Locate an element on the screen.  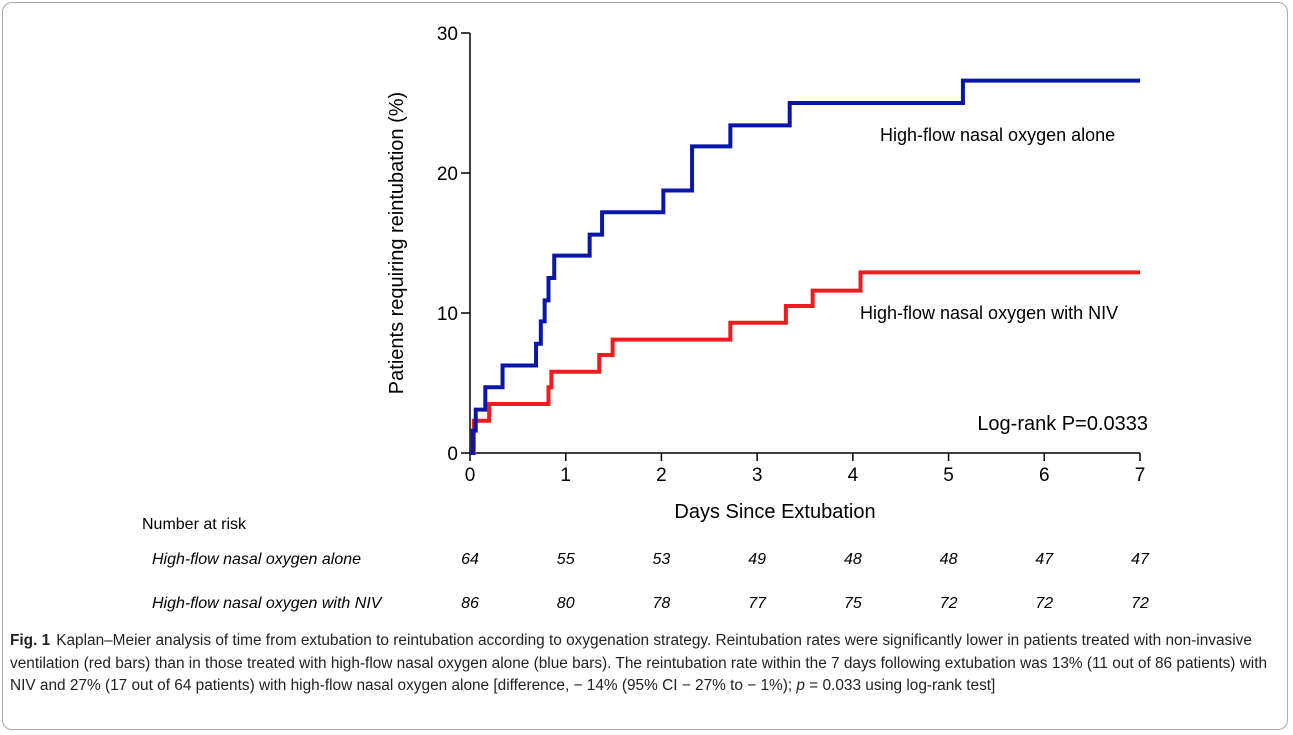
risk-cell: 86 is located at coordinates (470, 603).